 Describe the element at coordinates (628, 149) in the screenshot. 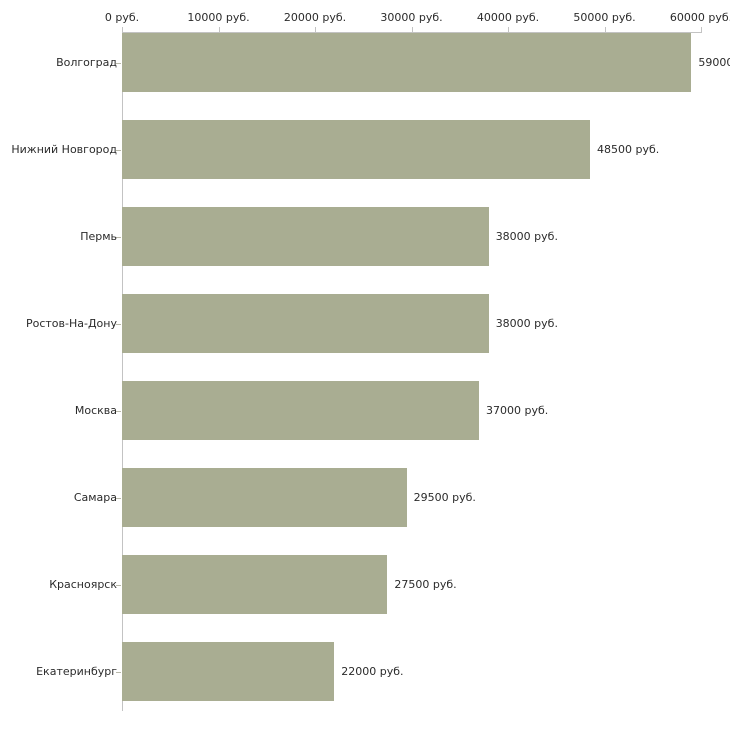

I see `value-label: 48500 руб.` at that location.